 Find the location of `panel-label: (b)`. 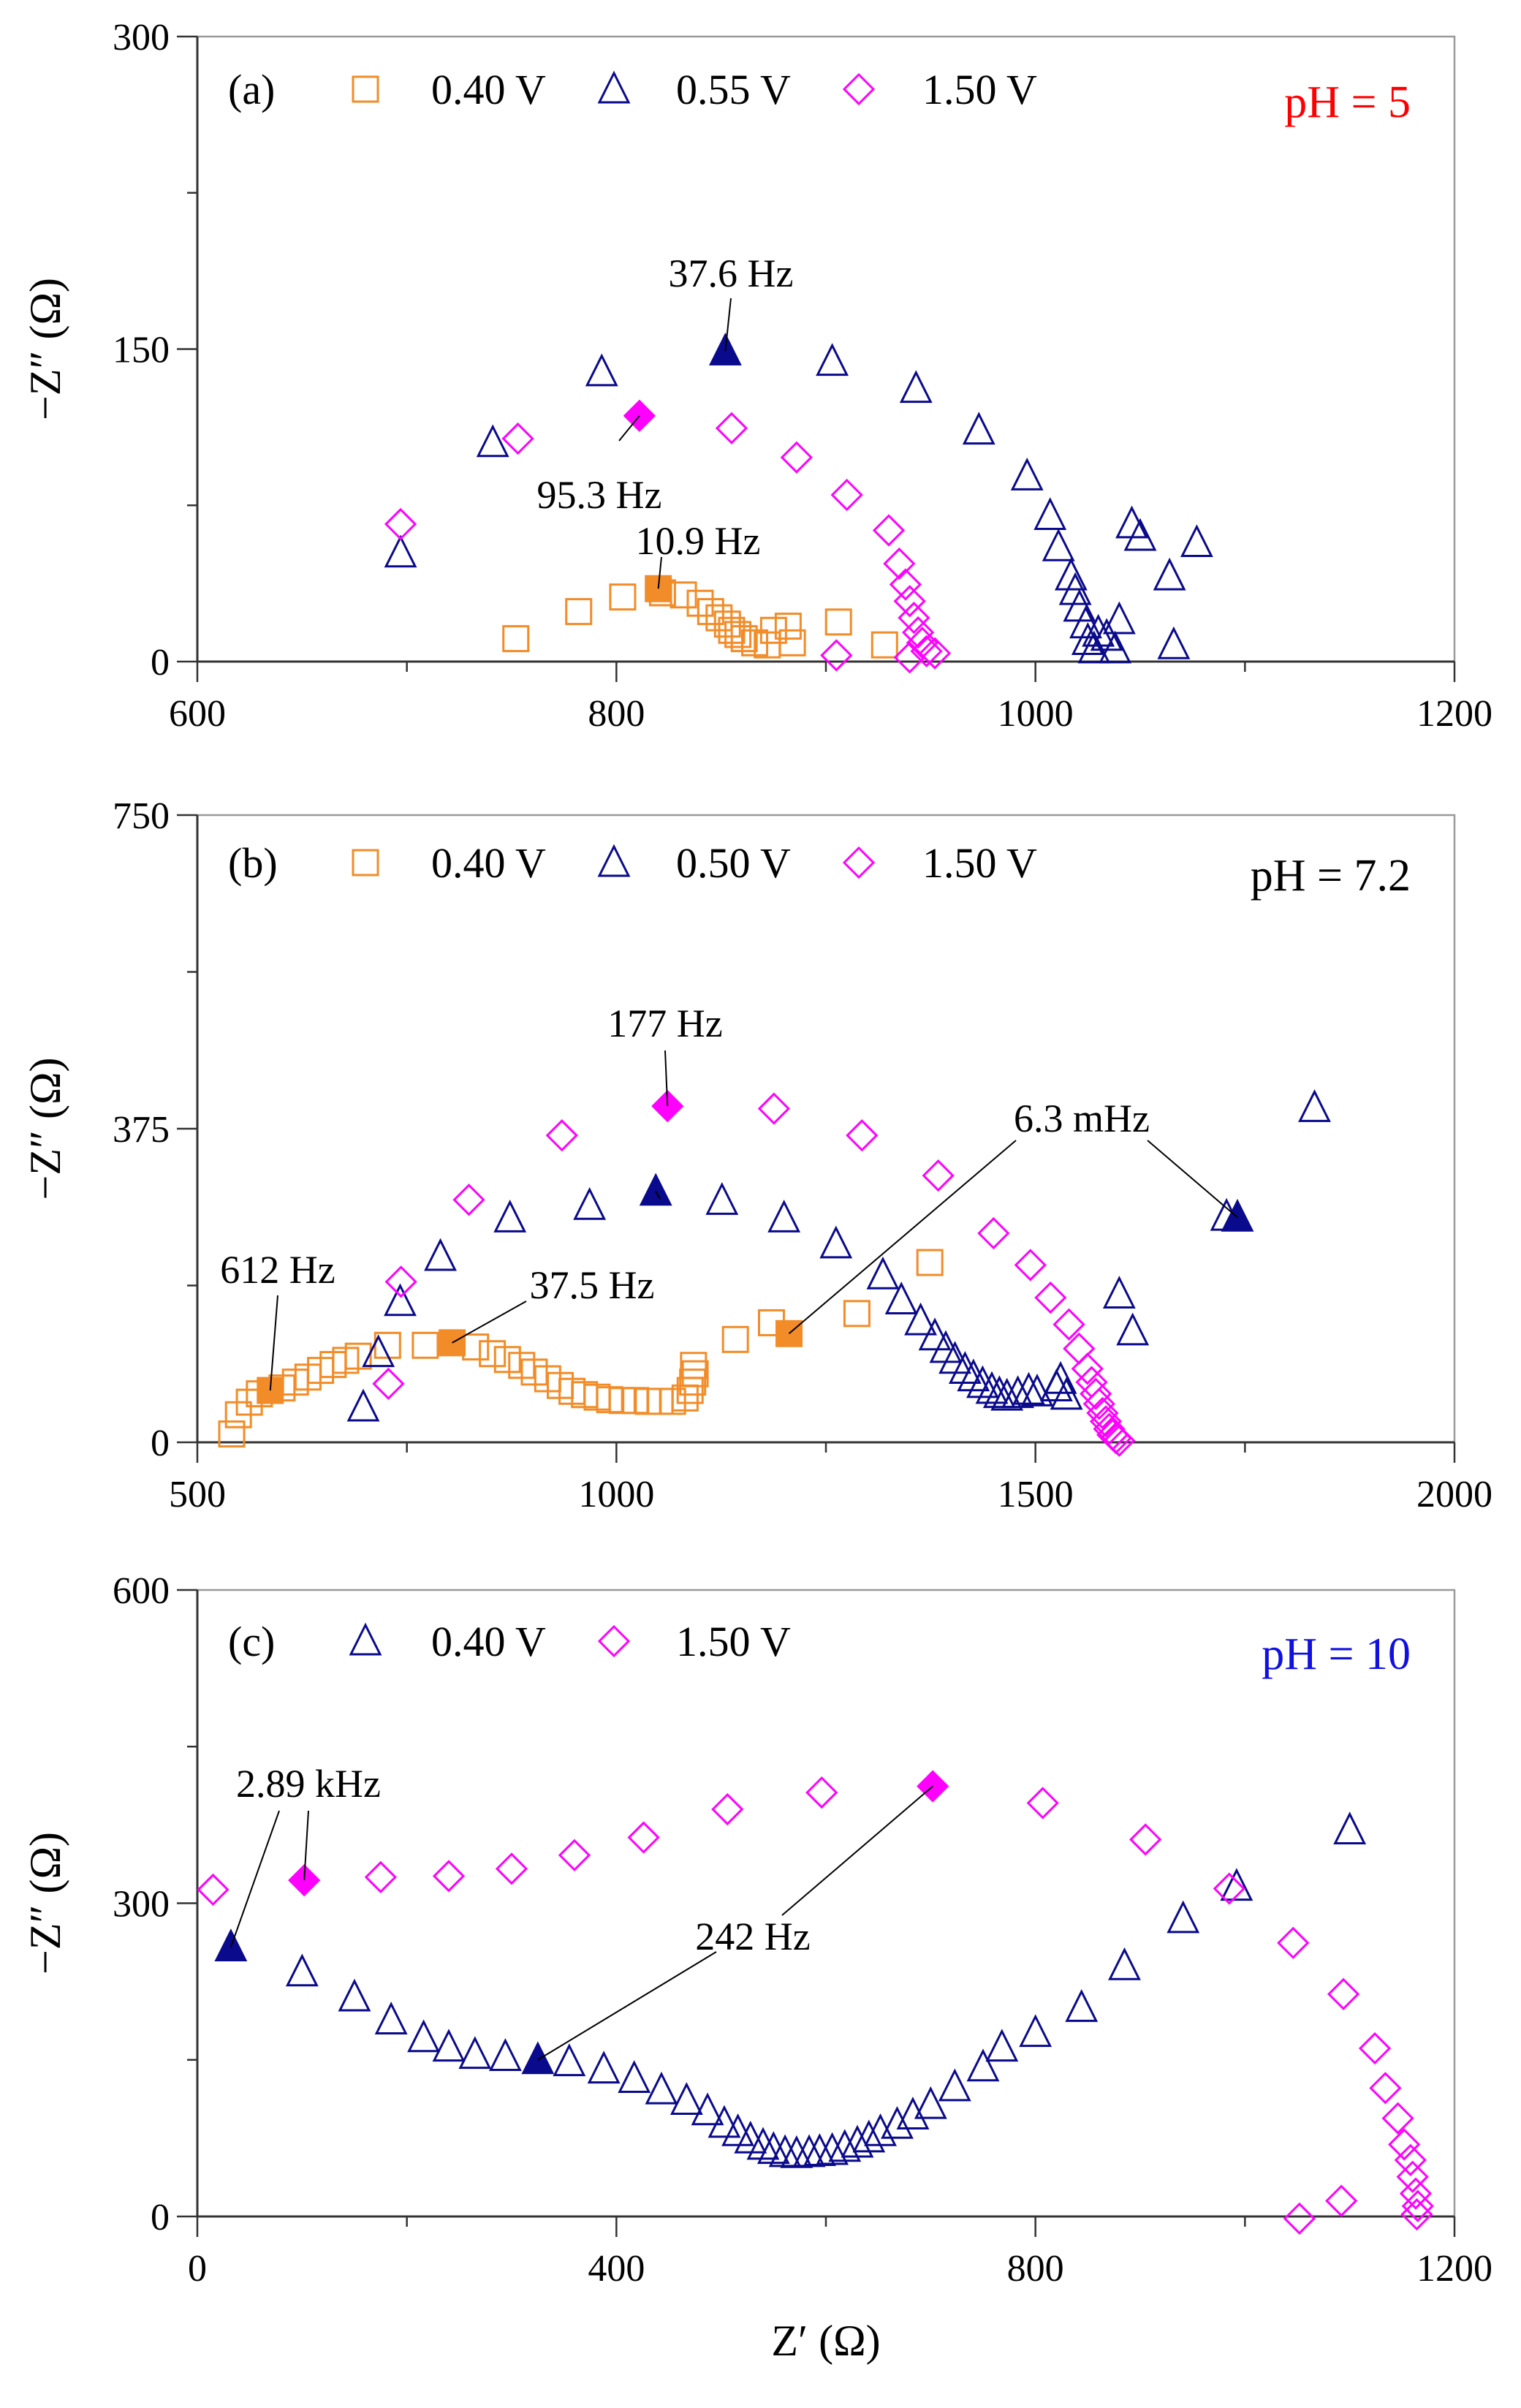

panel-label: (b) is located at coordinates (253, 863).